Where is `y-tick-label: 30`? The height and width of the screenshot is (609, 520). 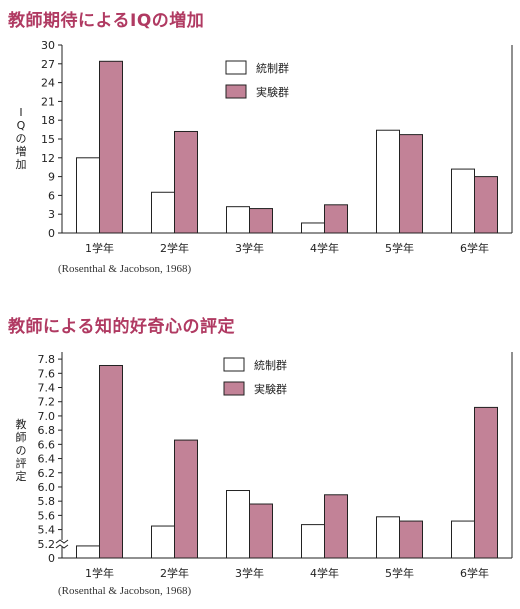
y-tick-label: 30 is located at coordinates (48, 45).